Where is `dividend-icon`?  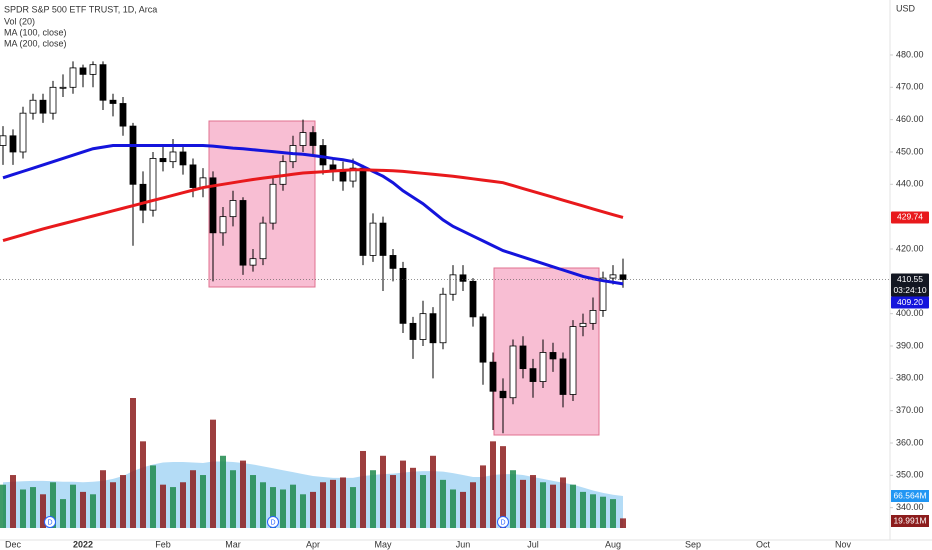
dividend-icon is located at coordinates (50, 522).